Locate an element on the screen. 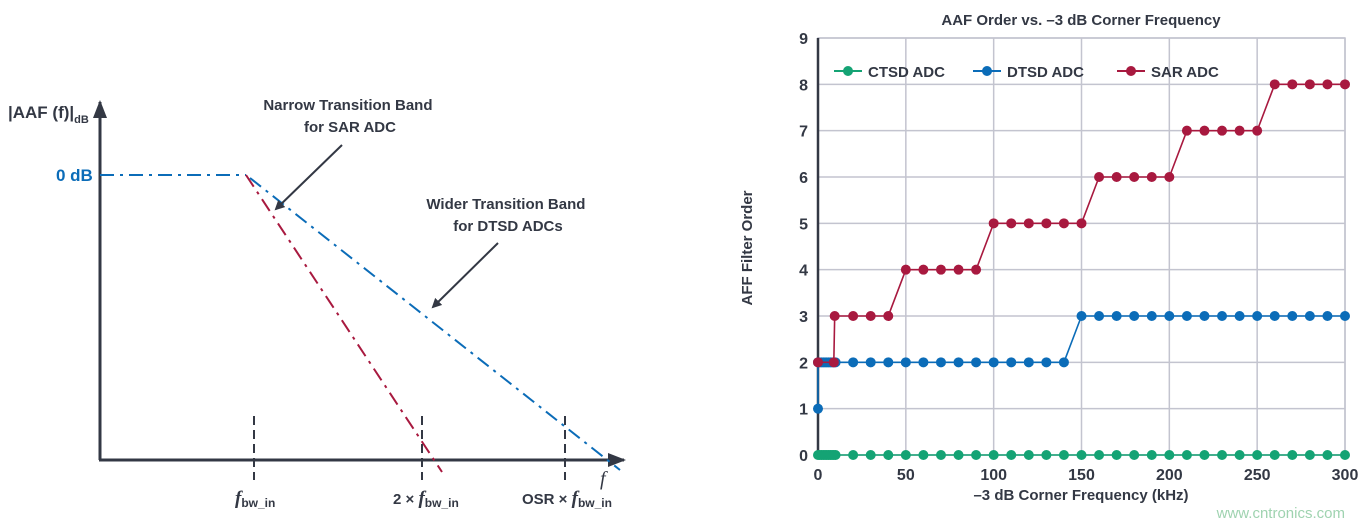  x-tick-label: 150 is located at coordinates (1081, 475).